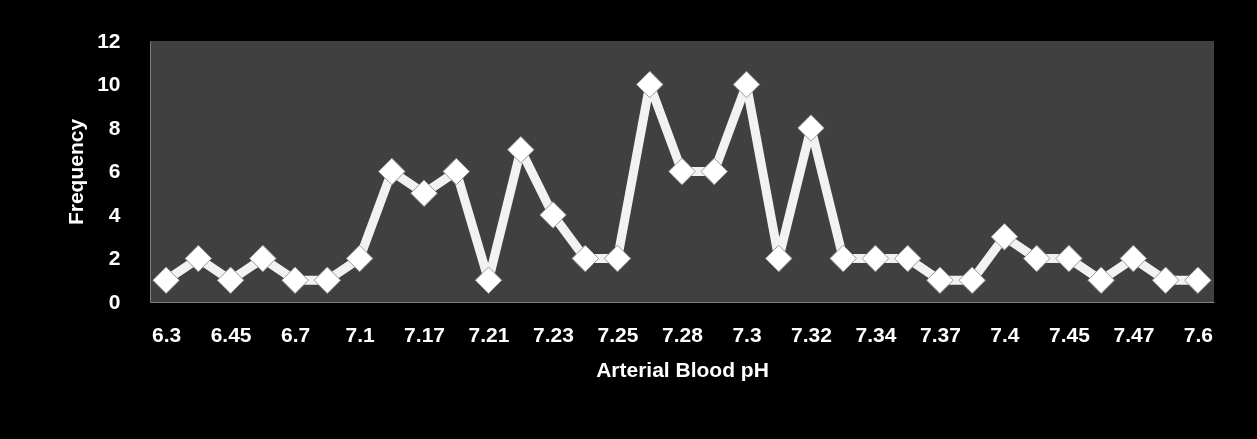 The image size is (1257, 439). I want to click on x-tick-label: 7.47, so click(1134, 334).